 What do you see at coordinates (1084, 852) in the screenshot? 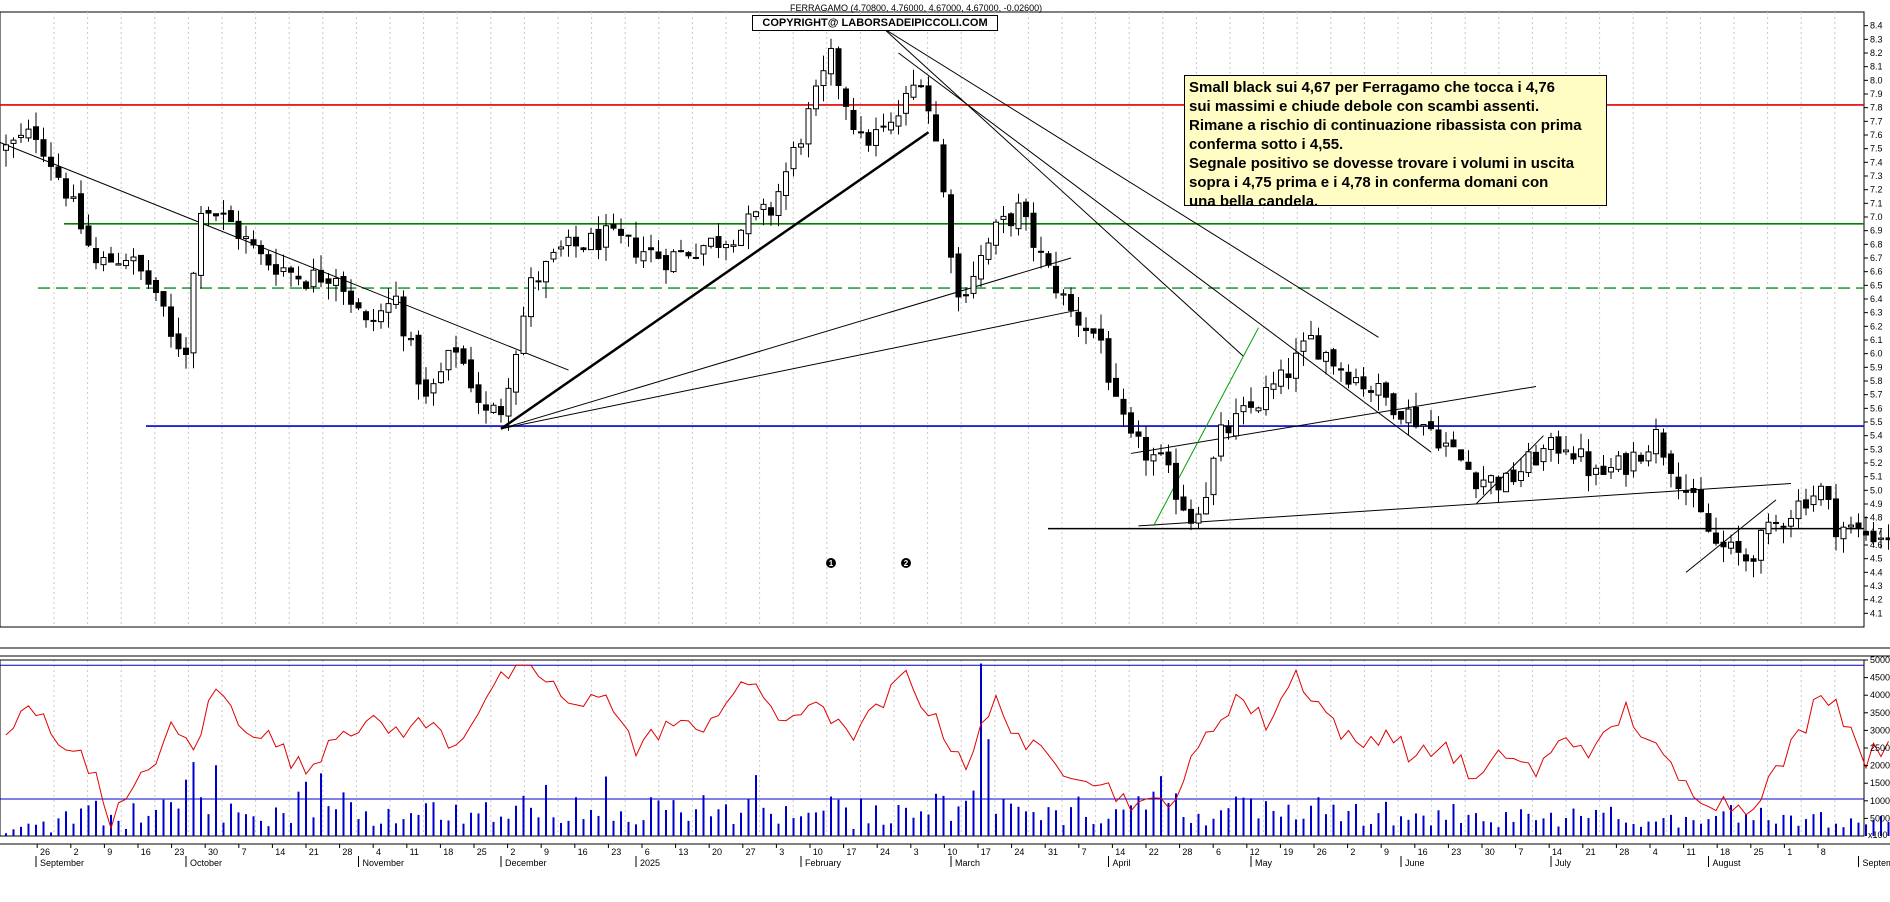
I see `day-tick-label: 7` at bounding box center [1084, 852].